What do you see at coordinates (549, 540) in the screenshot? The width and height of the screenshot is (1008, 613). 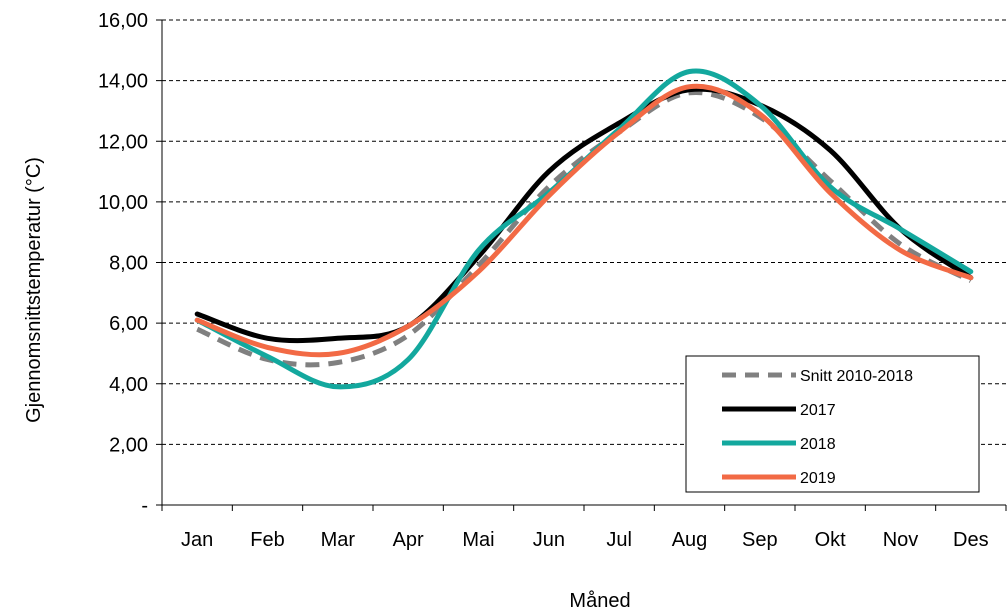 I see `x-tick-label: Jun` at bounding box center [549, 540].